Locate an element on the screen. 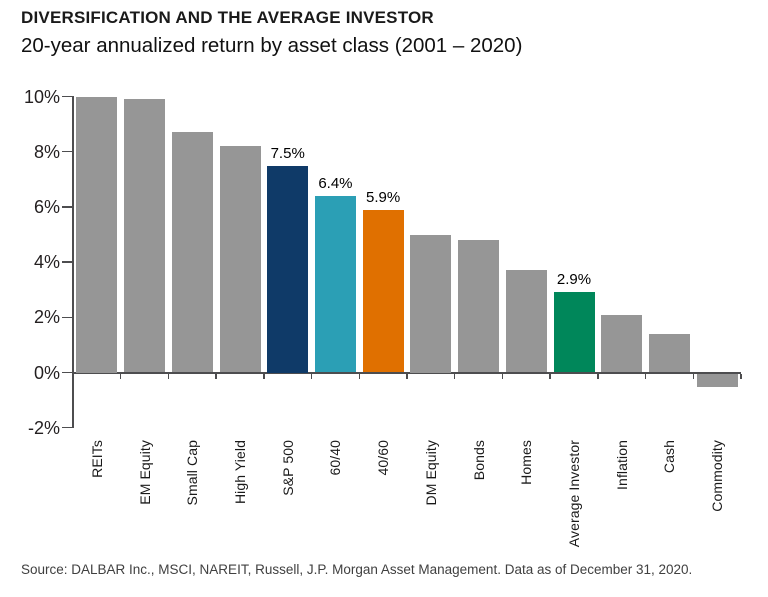  x-axis-label: 40/60 is located at coordinates (383, 458).